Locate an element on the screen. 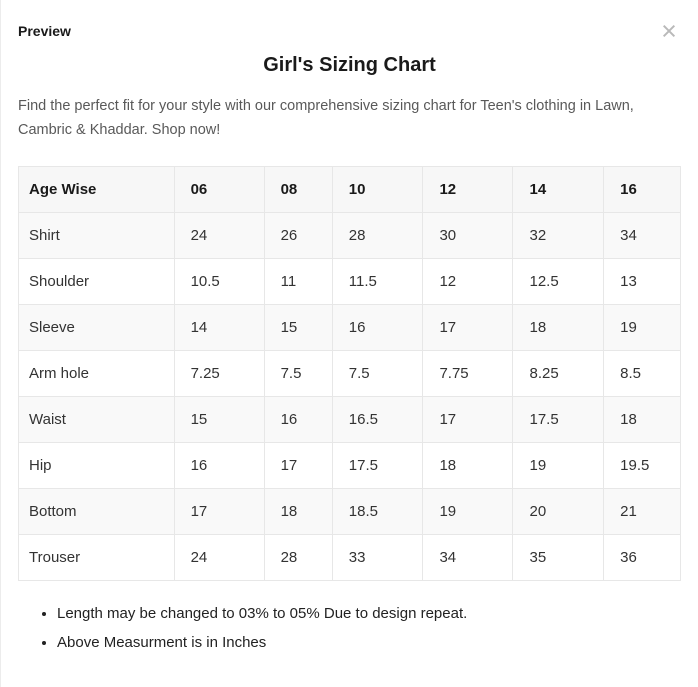 Image resolution: width=698 pixels, height=687 pixels. size-value-cell: 10.5 is located at coordinates (219, 281).